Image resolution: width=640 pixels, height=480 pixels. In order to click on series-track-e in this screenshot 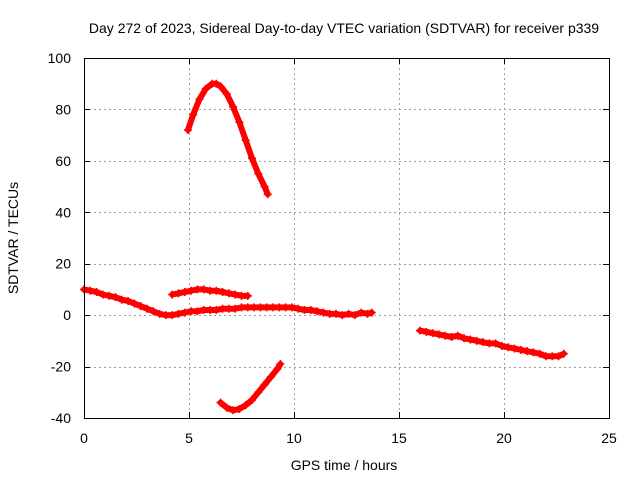, I will do `click(492, 343)`.